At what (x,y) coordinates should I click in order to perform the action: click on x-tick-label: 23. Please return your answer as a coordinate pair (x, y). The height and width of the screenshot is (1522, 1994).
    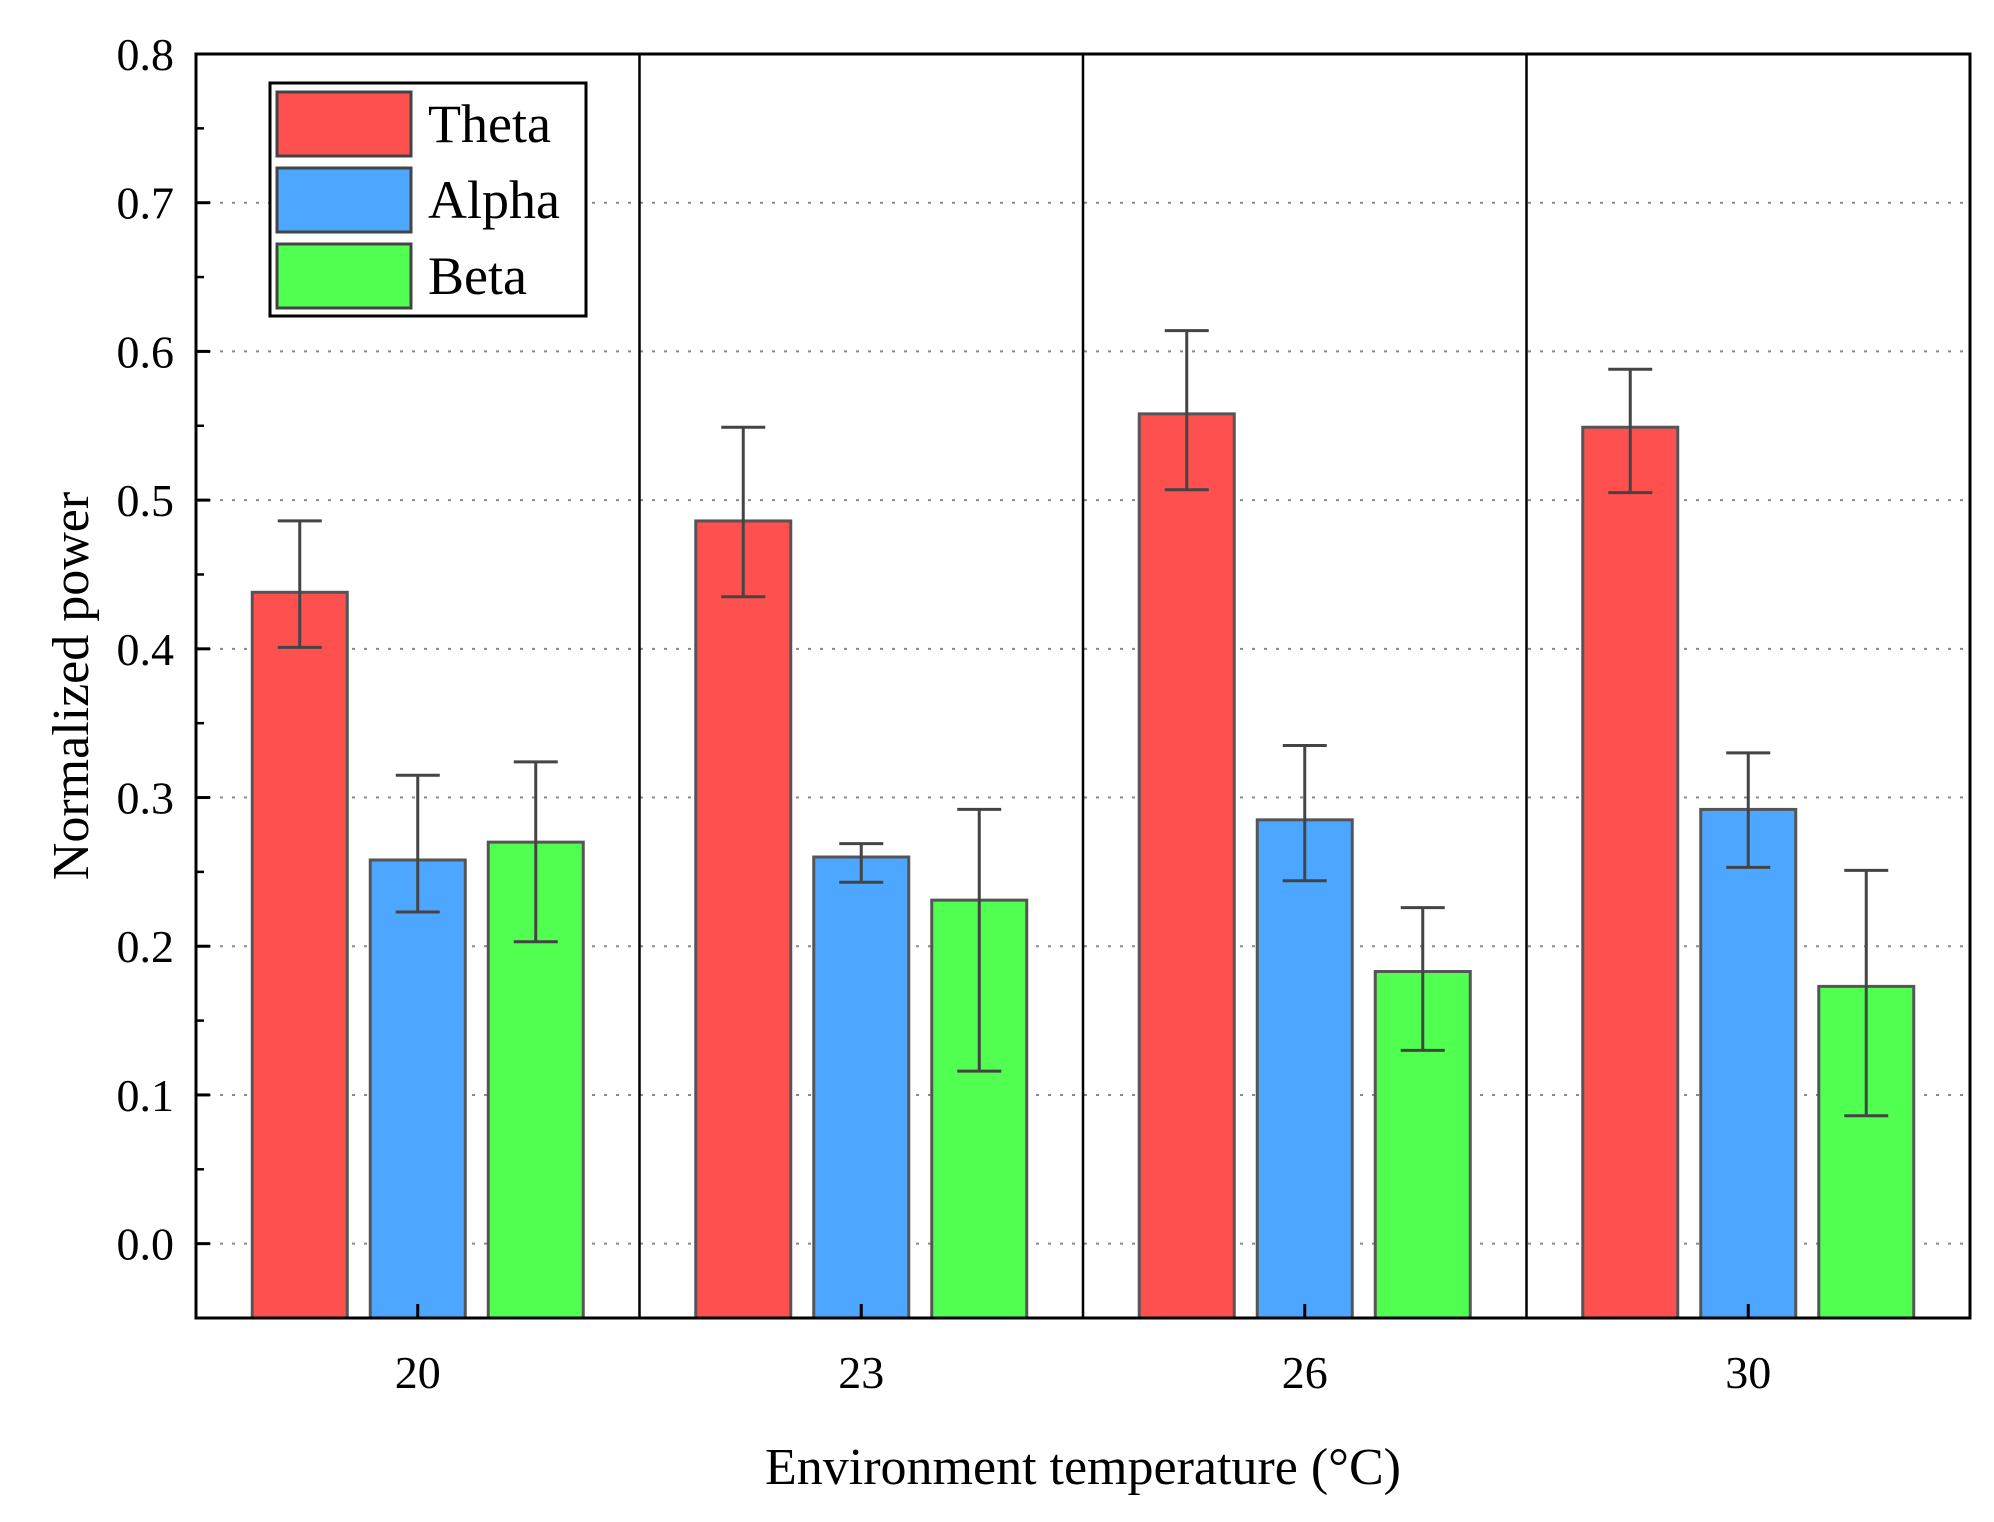
    Looking at the image, I should click on (861, 1372).